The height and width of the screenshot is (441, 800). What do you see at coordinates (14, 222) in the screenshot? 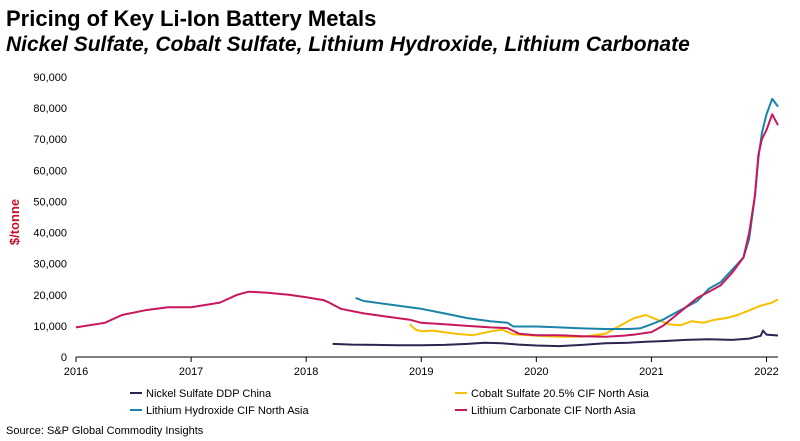
I see `y-axis-label: $/tonne` at bounding box center [14, 222].